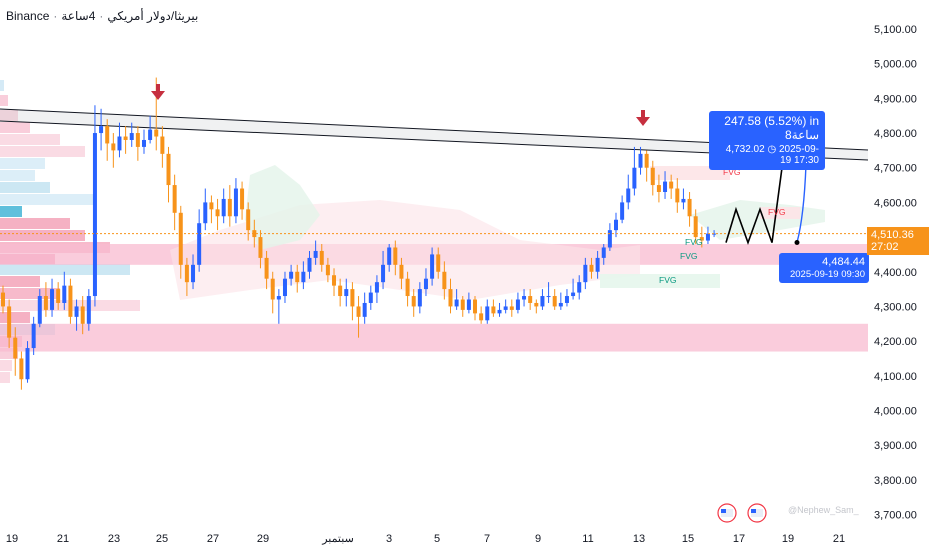  What do you see at coordinates (434, 134) in the screenshot?
I see `trend-channel-fill` at bounding box center [434, 134].